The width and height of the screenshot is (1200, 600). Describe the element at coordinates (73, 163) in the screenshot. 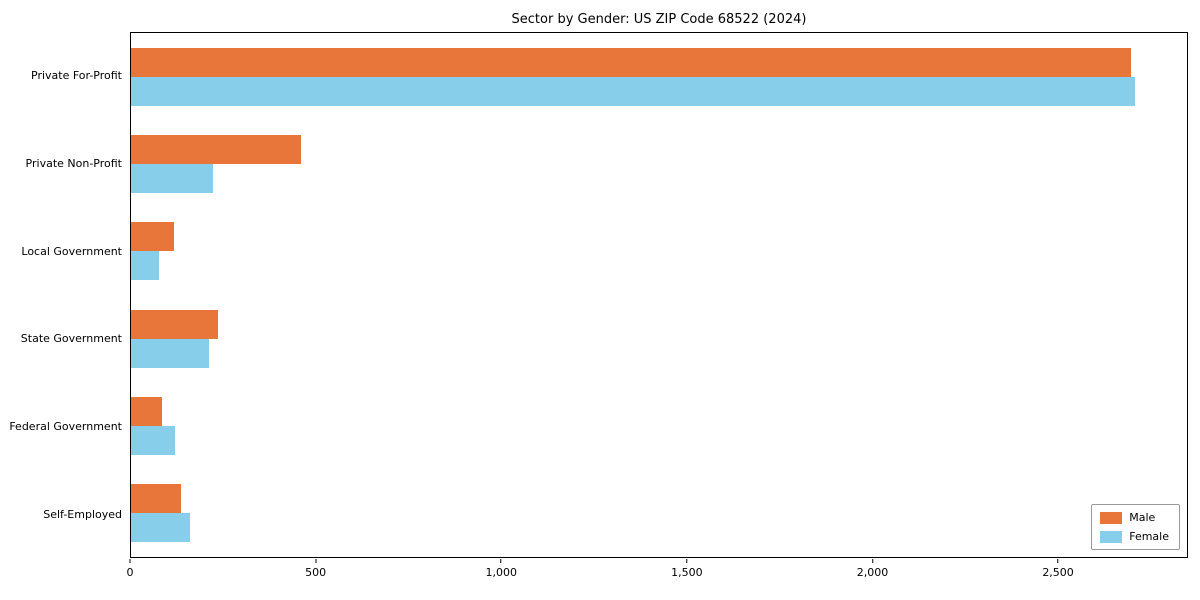

I see `y-tick-label: Private Non-Profit` at that location.